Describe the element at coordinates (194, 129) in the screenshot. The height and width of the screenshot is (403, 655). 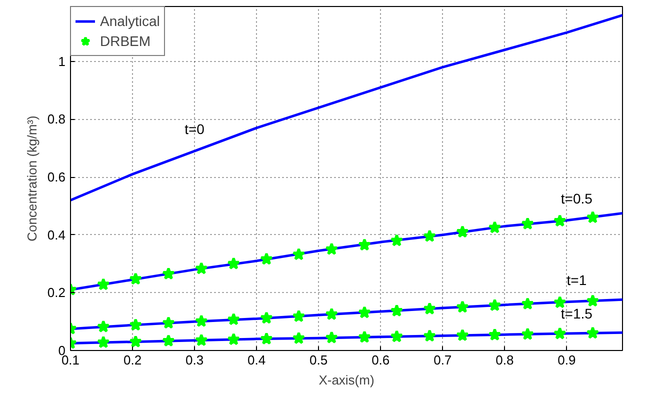
I see `annotation: t=0` at that location.